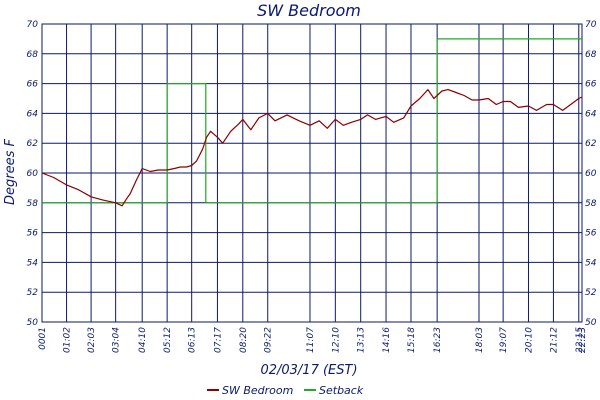 This screenshot has width=600, height=400. Describe the element at coordinates (33, 114) in the screenshot. I see `y-tick-label: 64` at that location.